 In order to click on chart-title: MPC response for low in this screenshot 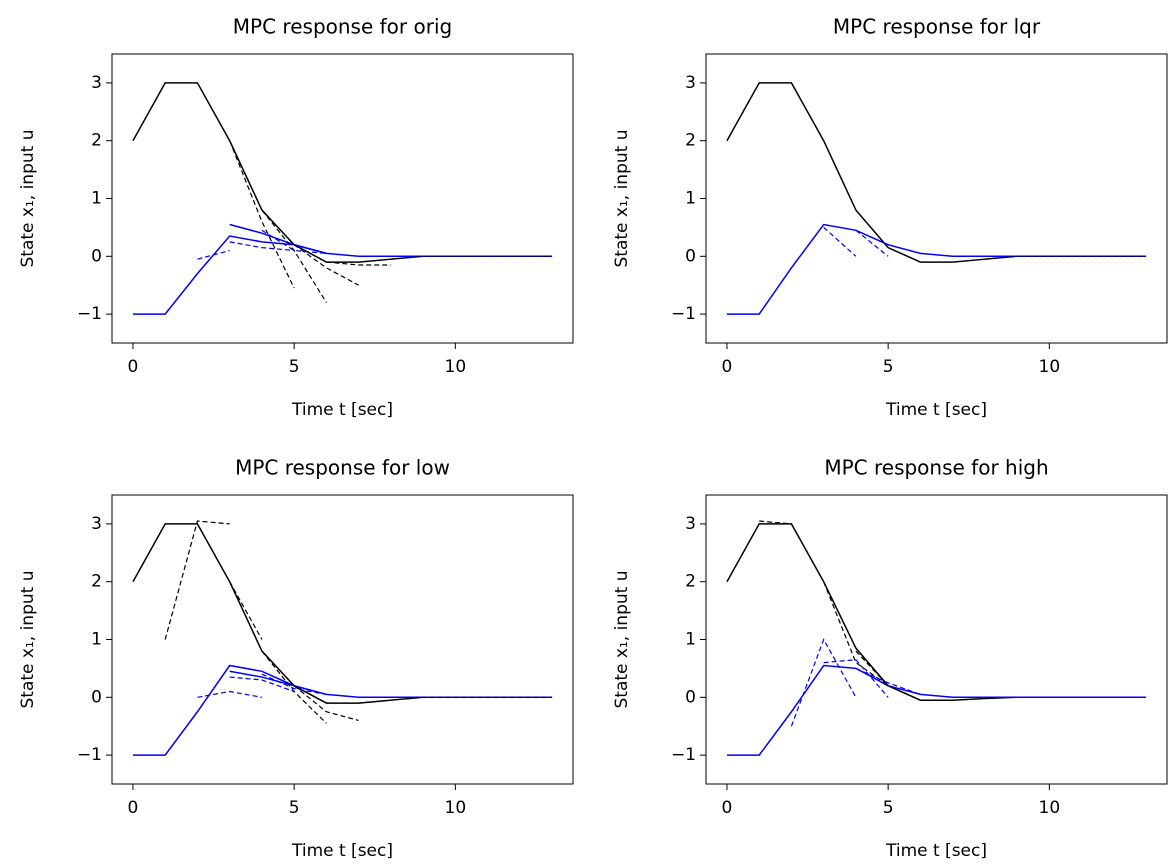, I will do `click(342, 468)`.